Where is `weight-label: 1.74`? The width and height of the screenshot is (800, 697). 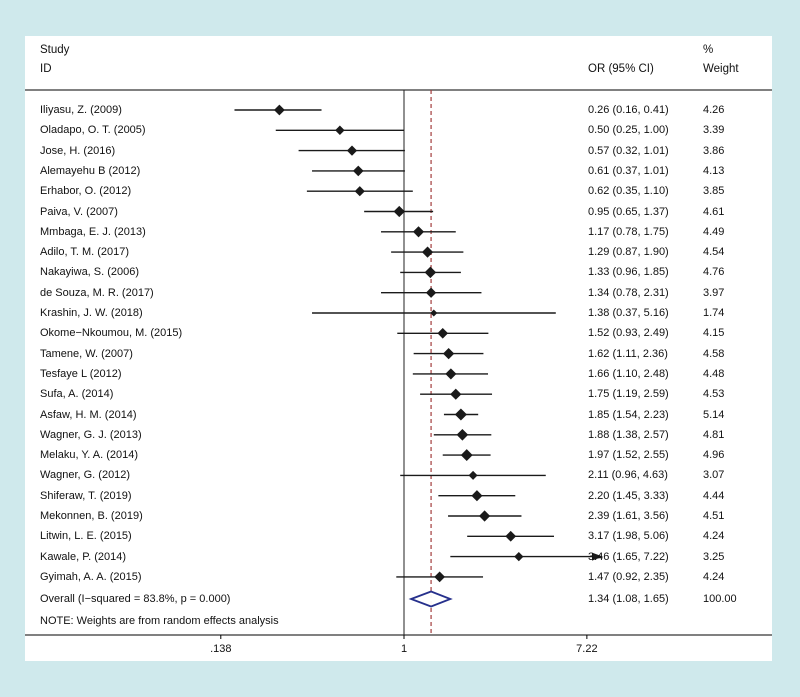 weight-label: 1.74 is located at coordinates (714, 313).